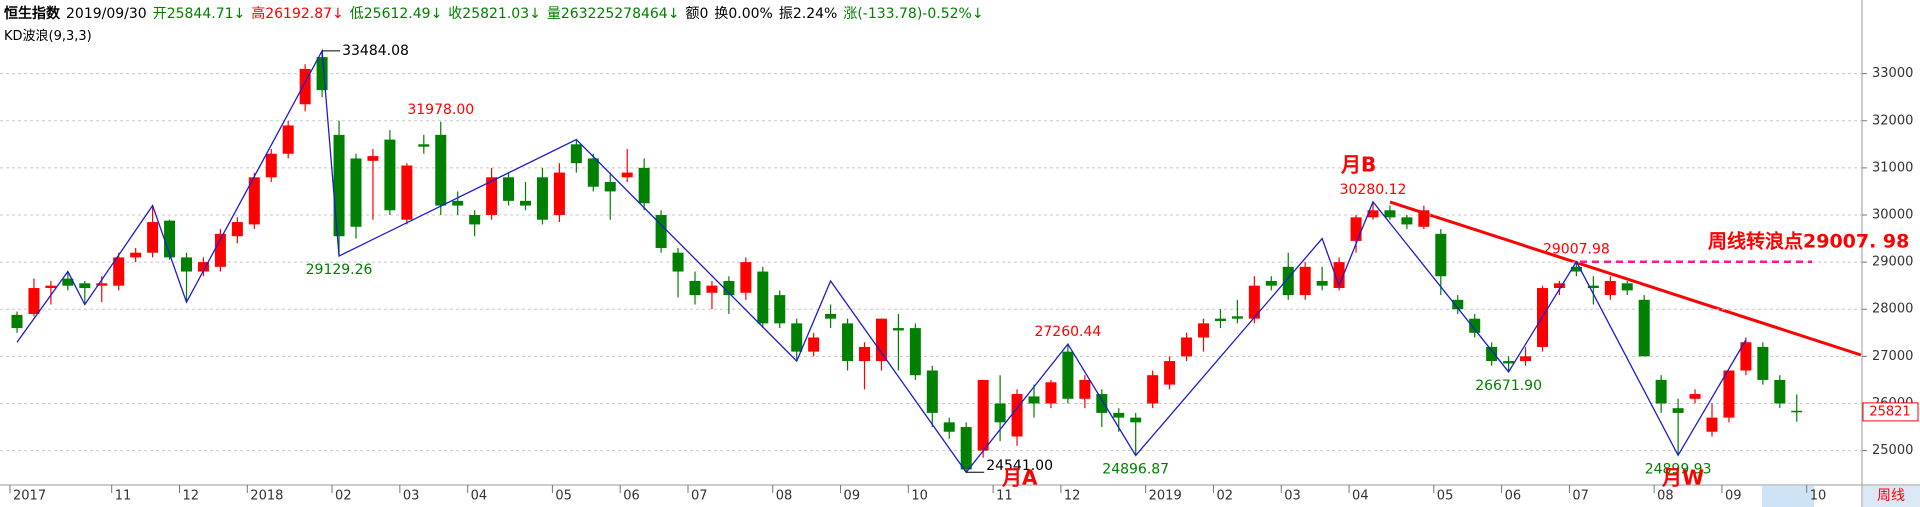 The image size is (1920, 507). Describe the element at coordinates (411, 496) in the screenshot. I see `x-tick-label: 03` at that location.